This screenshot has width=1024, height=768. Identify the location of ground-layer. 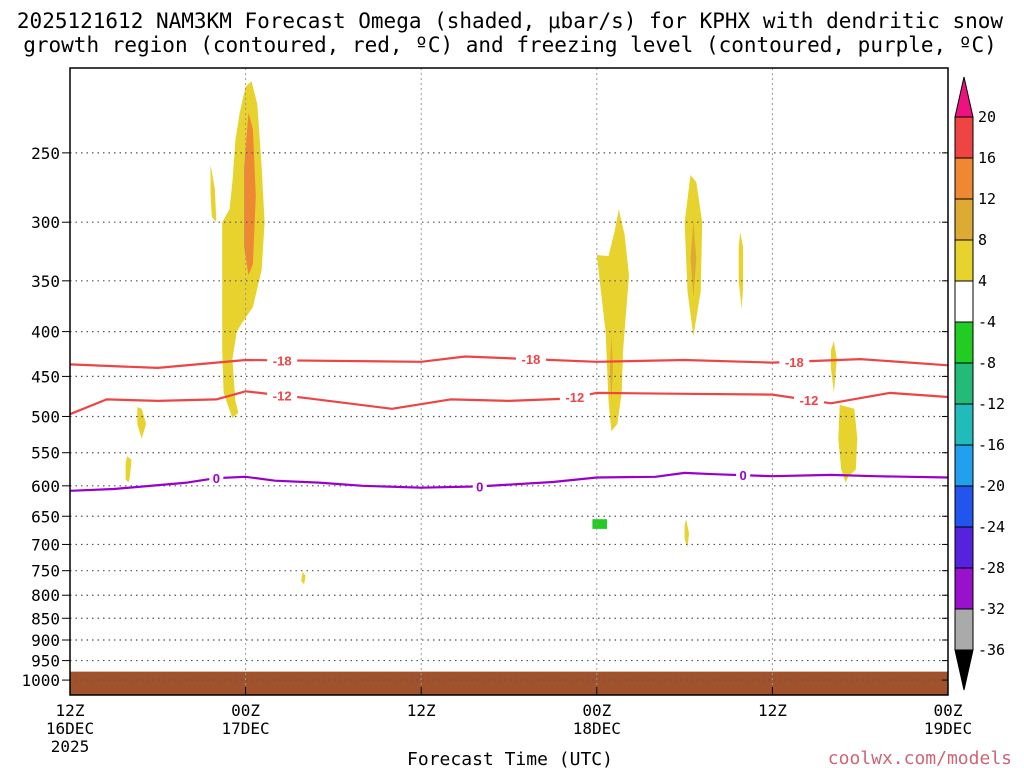
(509, 683).